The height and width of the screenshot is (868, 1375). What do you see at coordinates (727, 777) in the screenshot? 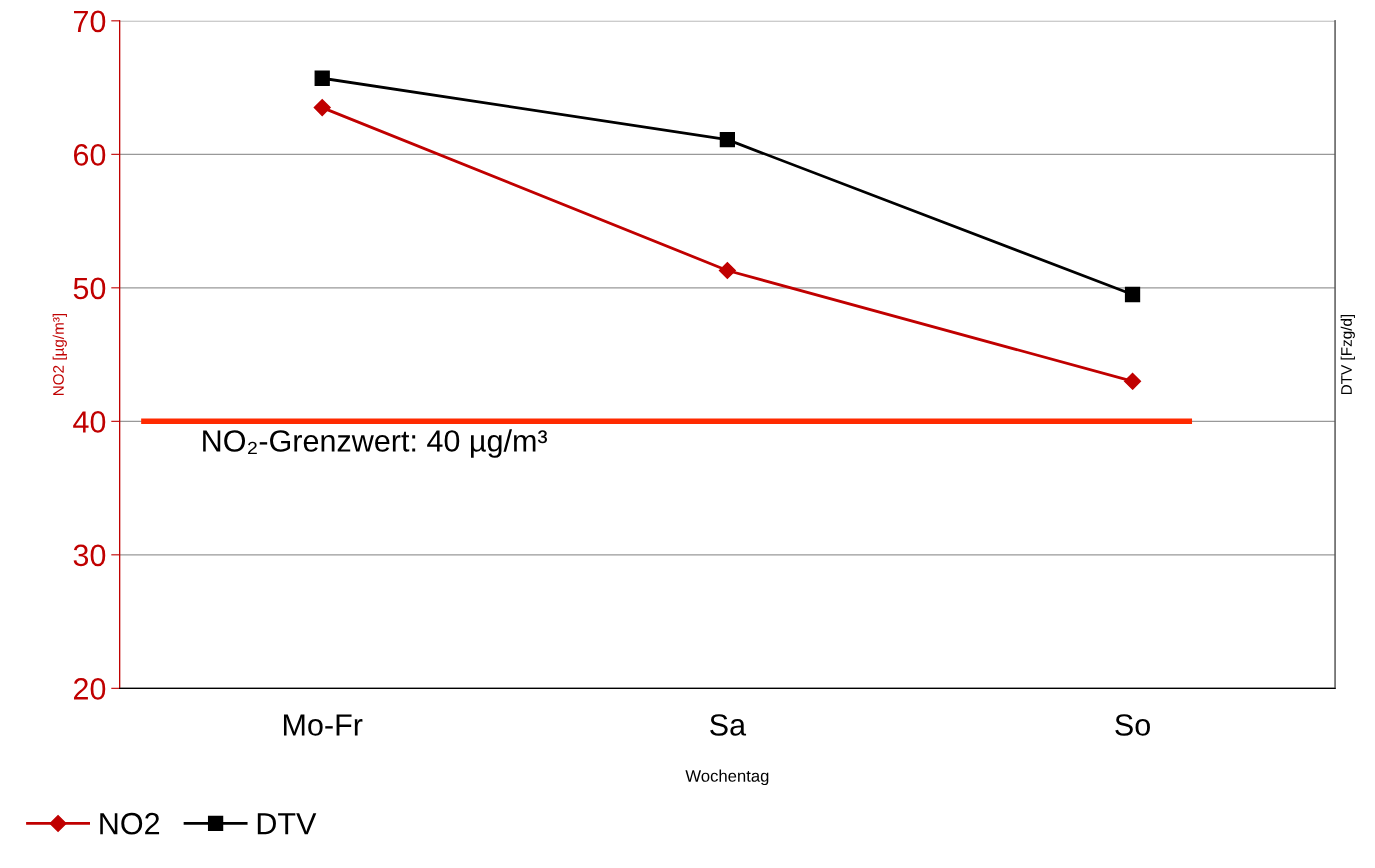
I see `x-axis-title: Wochentag` at bounding box center [727, 777].